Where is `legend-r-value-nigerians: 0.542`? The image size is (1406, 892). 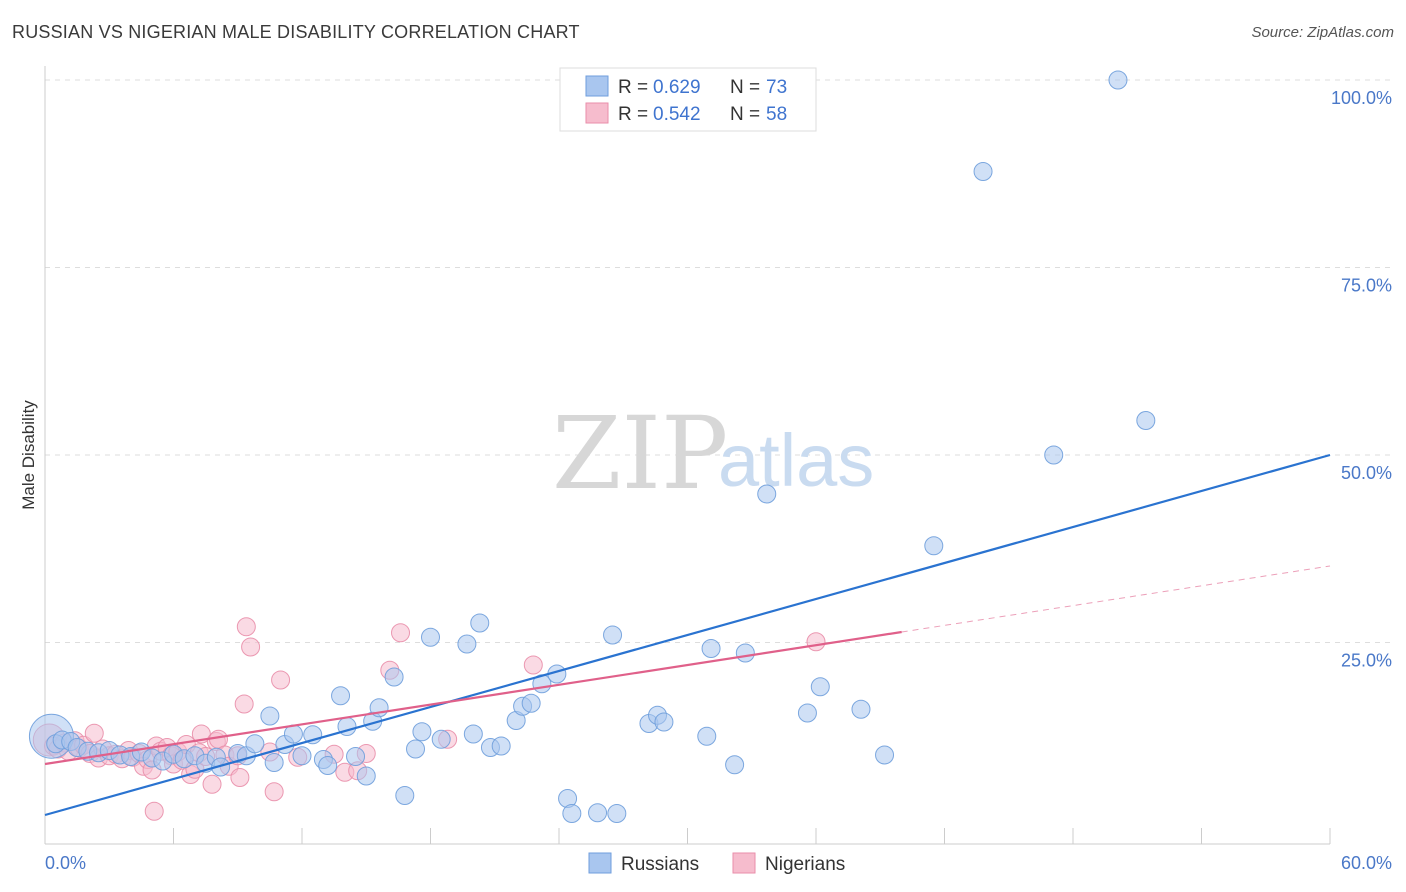 legend-r-value-nigerians: 0.542 is located at coordinates (677, 114).